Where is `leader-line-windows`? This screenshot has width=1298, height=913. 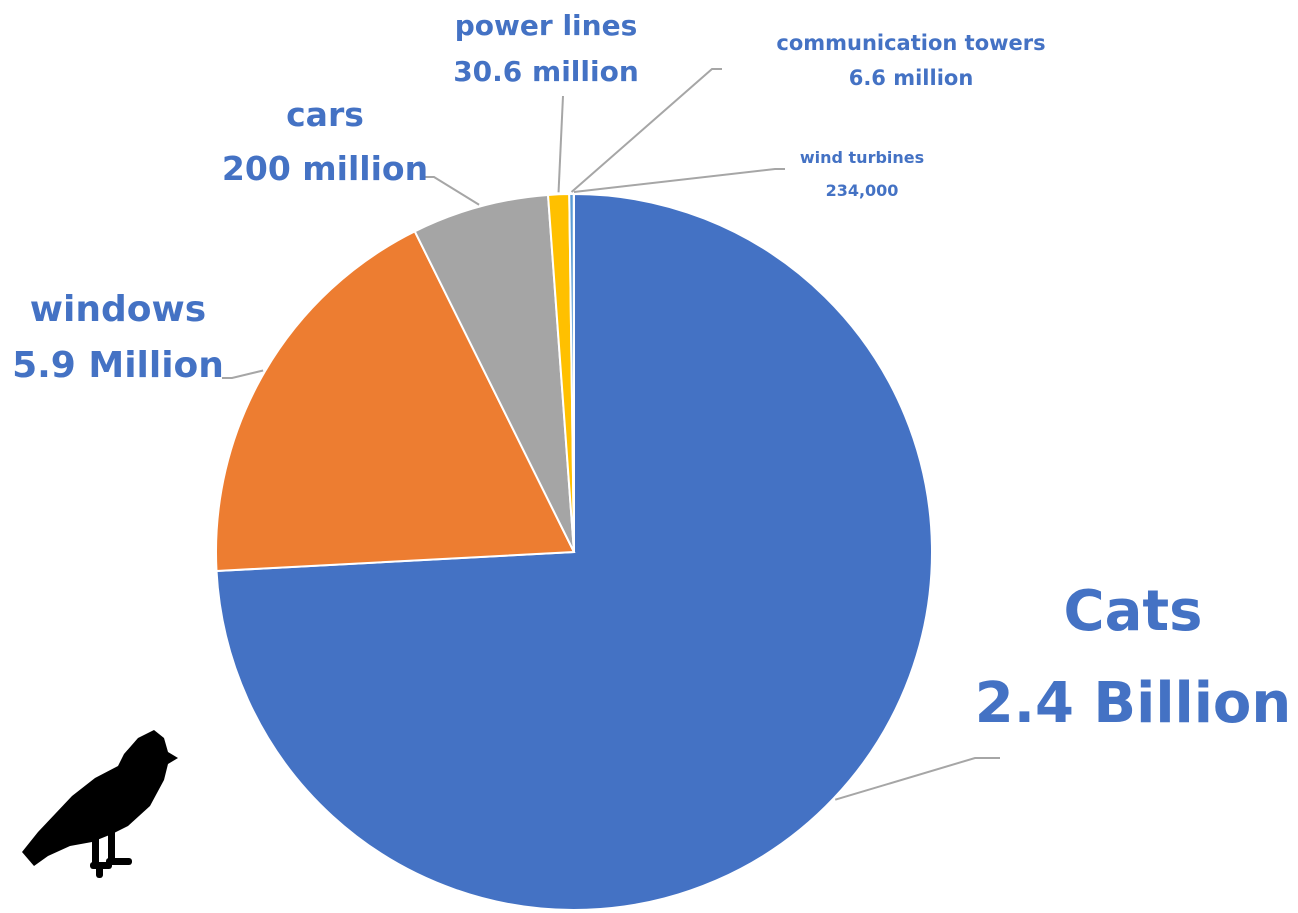 leader-line-windows is located at coordinates (243, 374).